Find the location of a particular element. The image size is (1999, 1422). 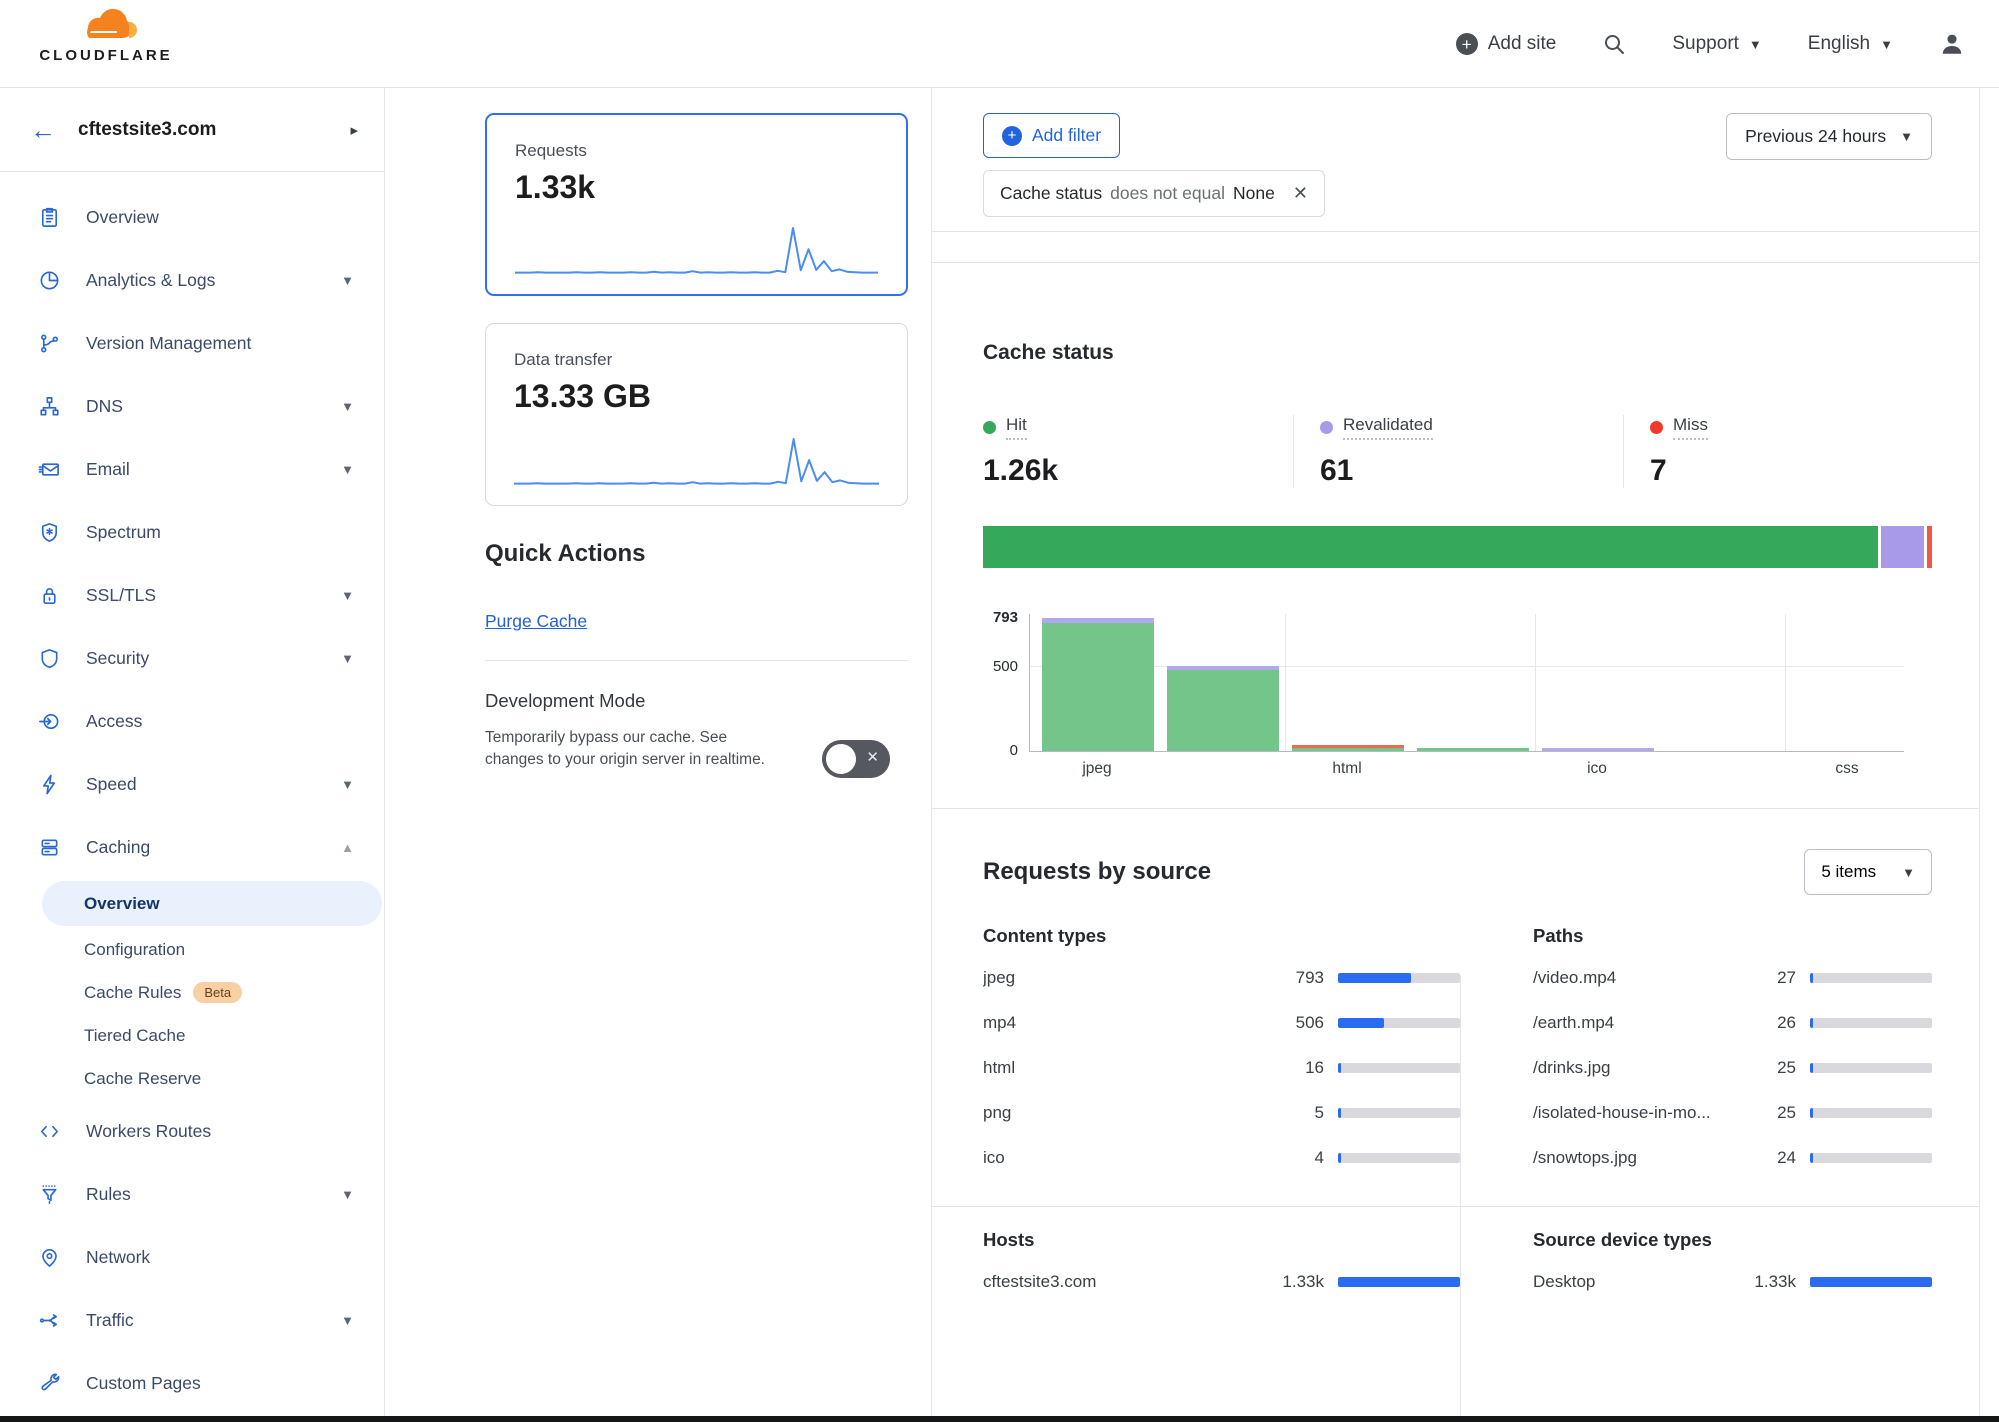

language-menu: English ▼ is located at coordinates (1850, 44).